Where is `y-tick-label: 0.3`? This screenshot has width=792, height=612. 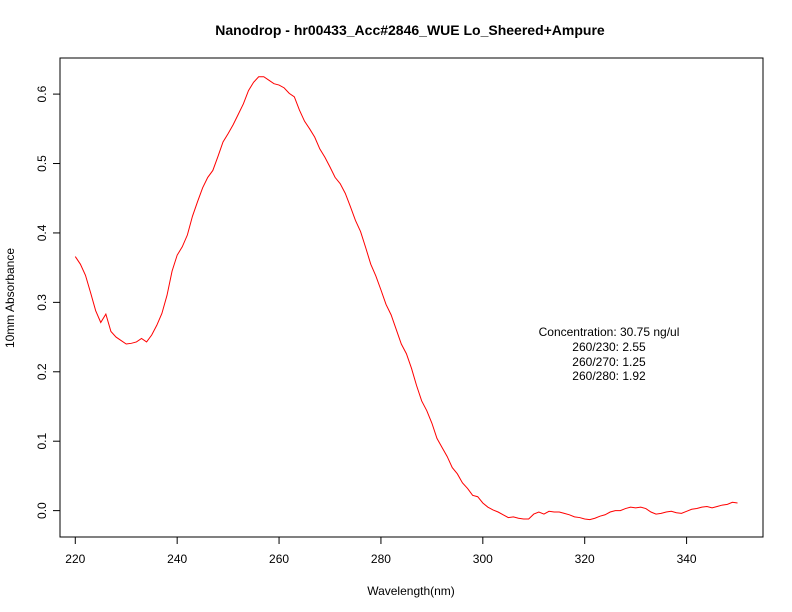
y-tick-label: 0.3 is located at coordinates (42, 302).